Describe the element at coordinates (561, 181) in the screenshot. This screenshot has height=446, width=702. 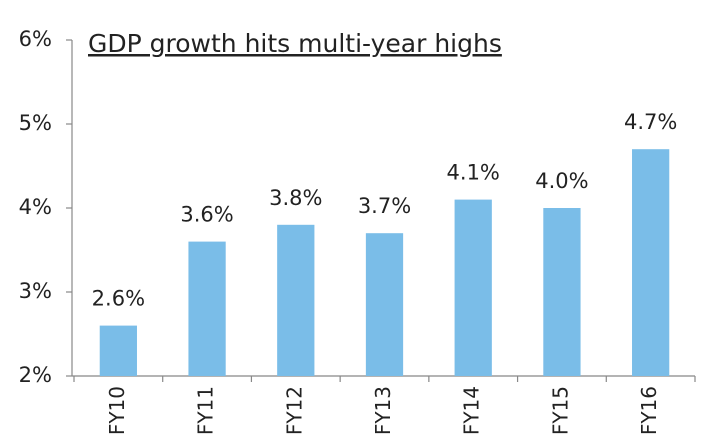
I see `data-label: 4.0%` at that location.